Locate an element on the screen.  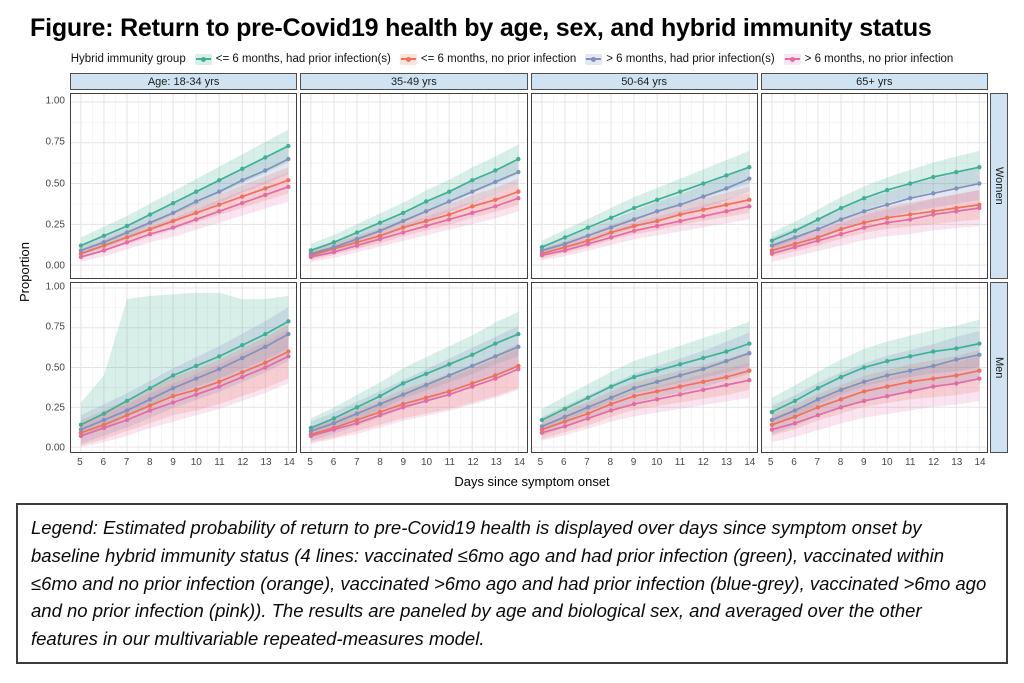
y-ticks-women: 1.00 0.75 0.50 0.25 0.00 is located at coordinates (51, 186).